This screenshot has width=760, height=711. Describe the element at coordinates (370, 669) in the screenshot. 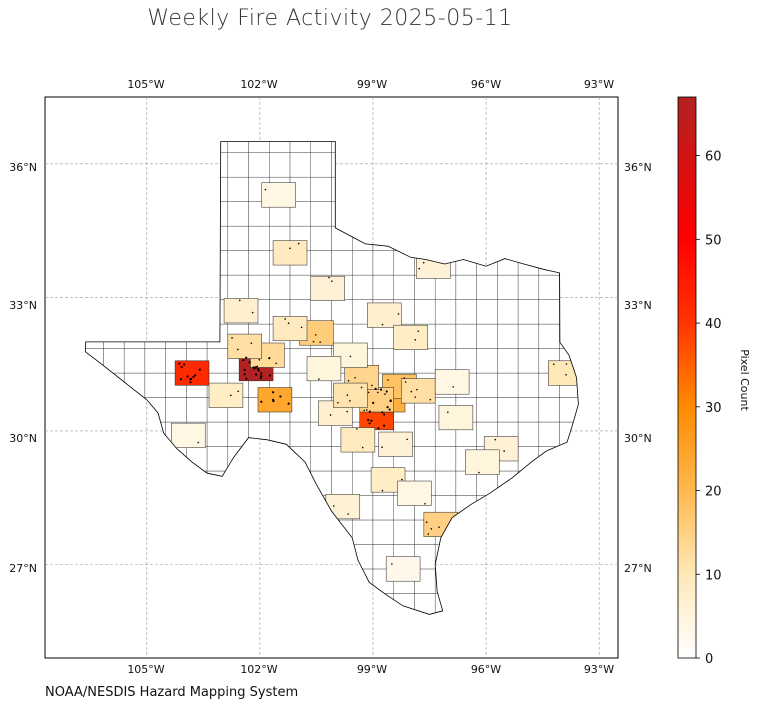

I see `lon-ticks-bottom: 105°W 102°W 99°W 96°W 93°W` at that location.